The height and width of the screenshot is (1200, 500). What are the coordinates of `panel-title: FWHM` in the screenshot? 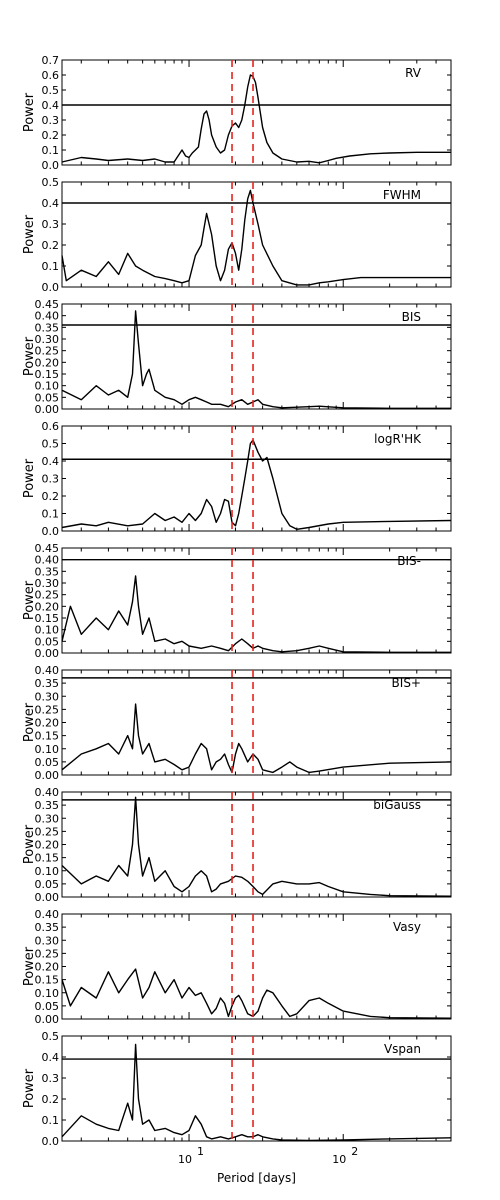 It's located at (402, 195).